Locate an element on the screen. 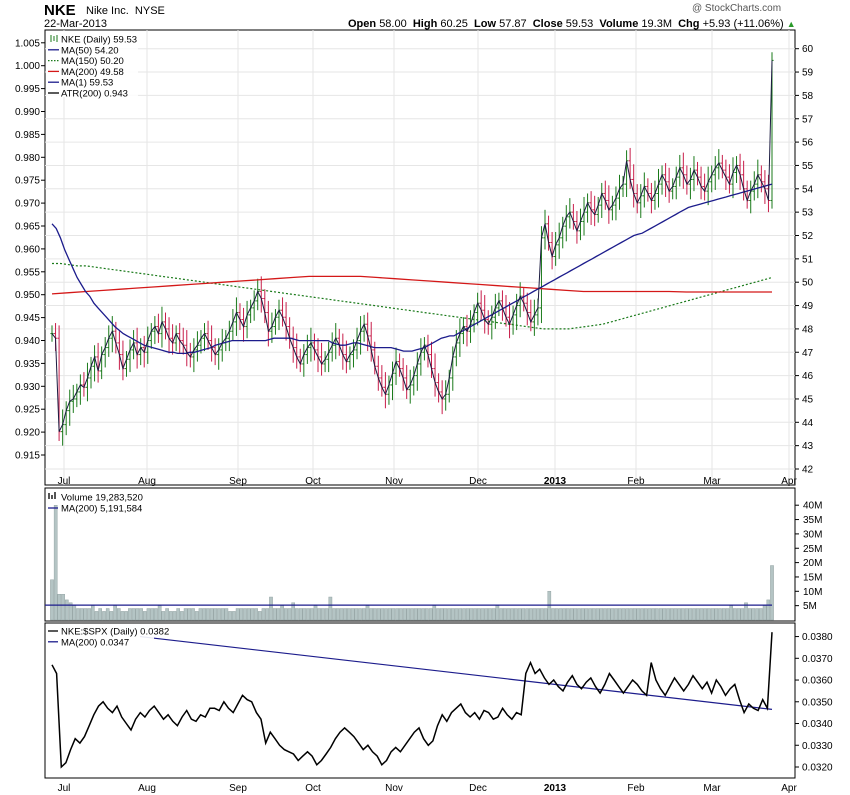 The image size is (850, 795). price-legend-bg is located at coordinates (92, 64).